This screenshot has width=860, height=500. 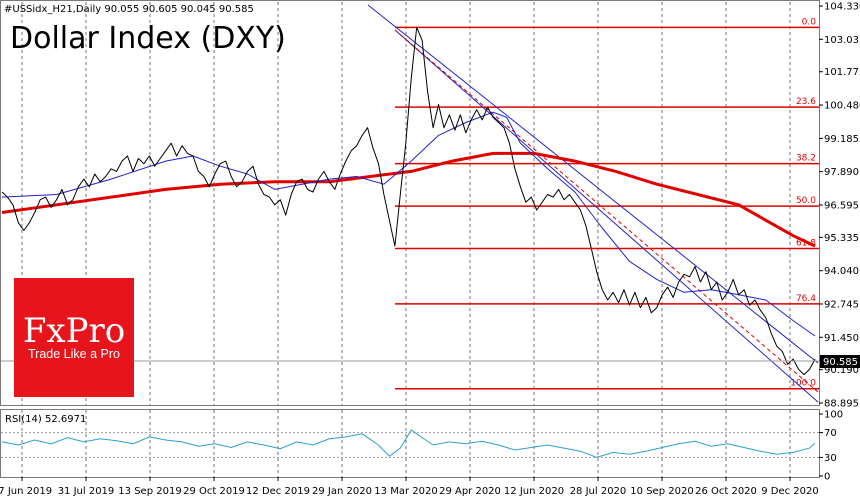 What do you see at coordinates (278, 491) in the screenshot?
I see `time-tick-label: 12 Dec 2019` at bounding box center [278, 491].